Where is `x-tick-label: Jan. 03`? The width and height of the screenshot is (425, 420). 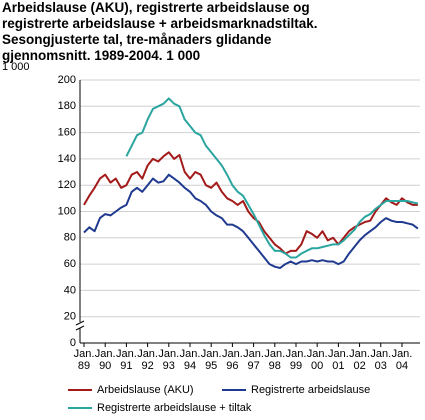
x-tick-label: Jan. 03 is located at coordinates (381, 360).